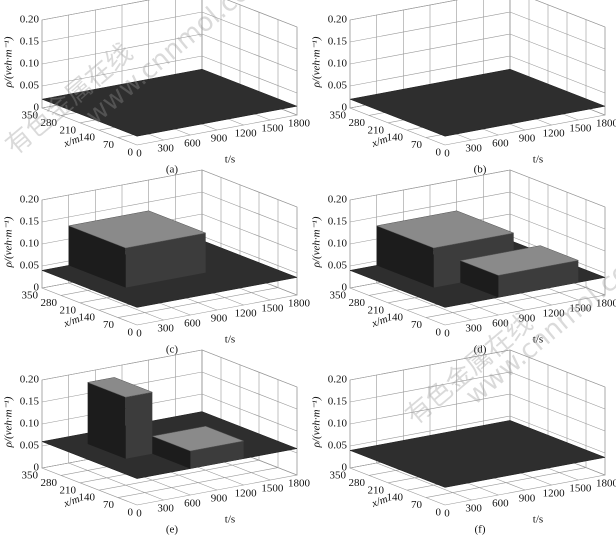 The height and width of the screenshot is (537, 616). Describe the element at coordinates (172, 170) in the screenshot. I see `caption: (a)` at that location.